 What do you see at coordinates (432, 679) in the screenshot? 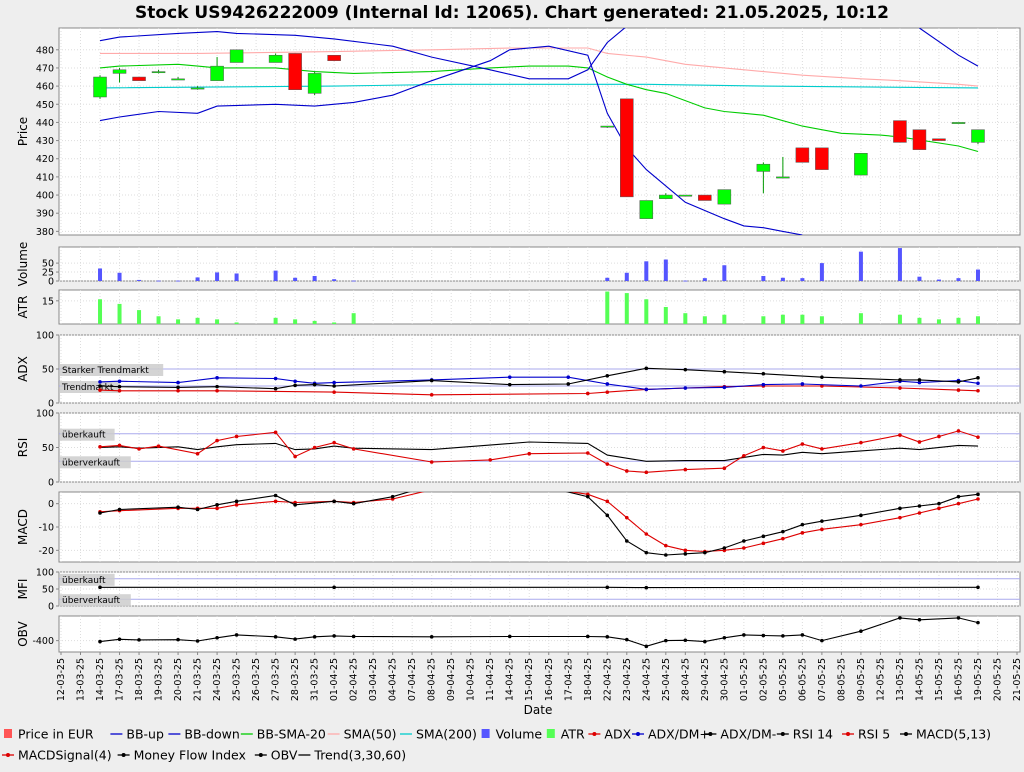
I see `x-tick-label: 08-04-25` at bounding box center [432, 679].